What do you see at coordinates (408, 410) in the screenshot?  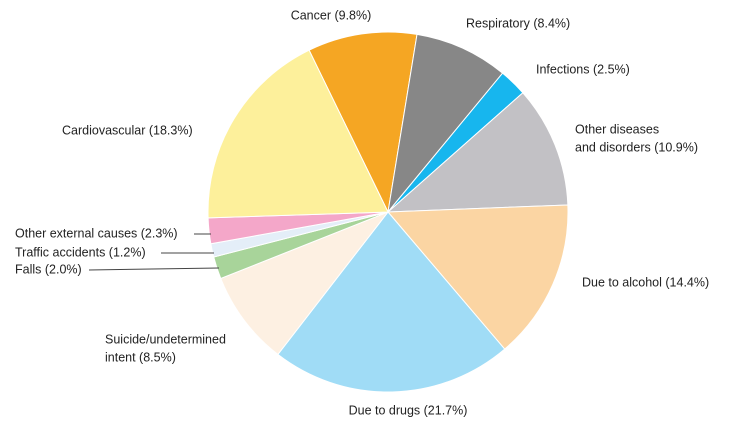 I see `slice-label: Due to drugs (21.7%)` at bounding box center [408, 410].